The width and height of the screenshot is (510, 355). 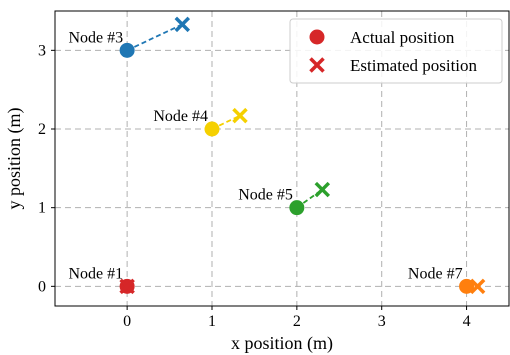 I want to click on legend-circle-marker, so click(x=317, y=37).